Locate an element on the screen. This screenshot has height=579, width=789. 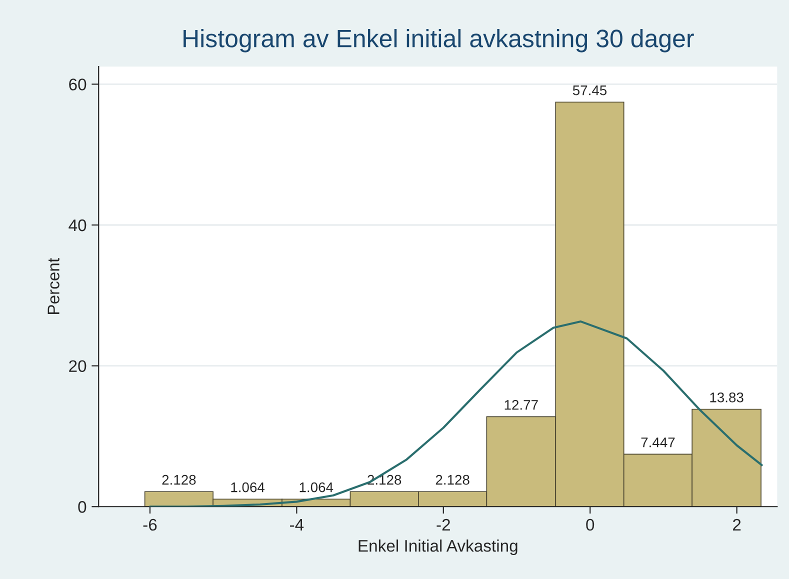
data-label: 13.83 is located at coordinates (727, 397).